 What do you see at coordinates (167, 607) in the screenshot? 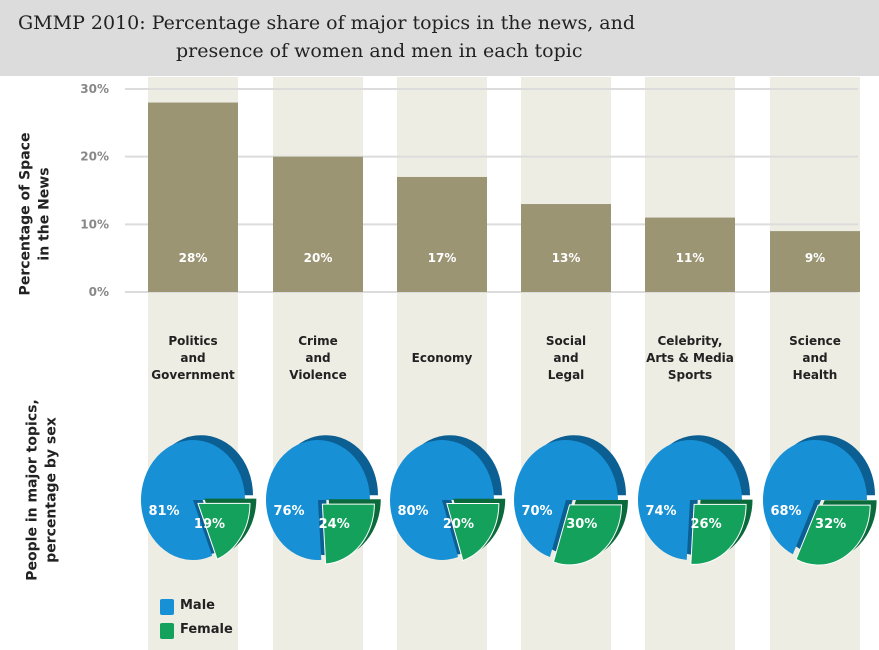
I see `legend-swatch-male` at bounding box center [167, 607].